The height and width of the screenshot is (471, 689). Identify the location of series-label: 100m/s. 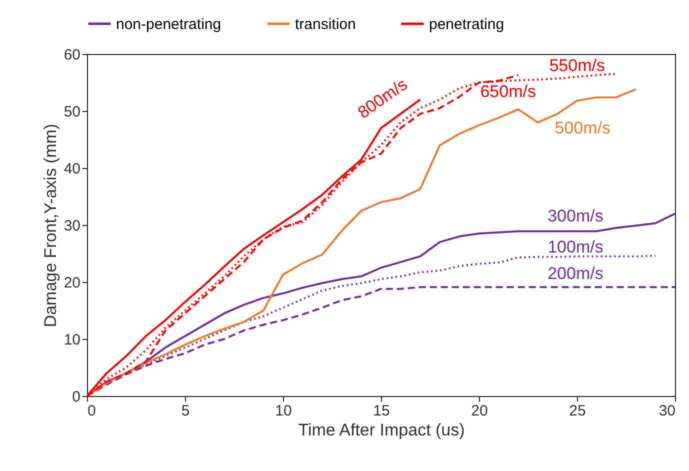
(576, 246).